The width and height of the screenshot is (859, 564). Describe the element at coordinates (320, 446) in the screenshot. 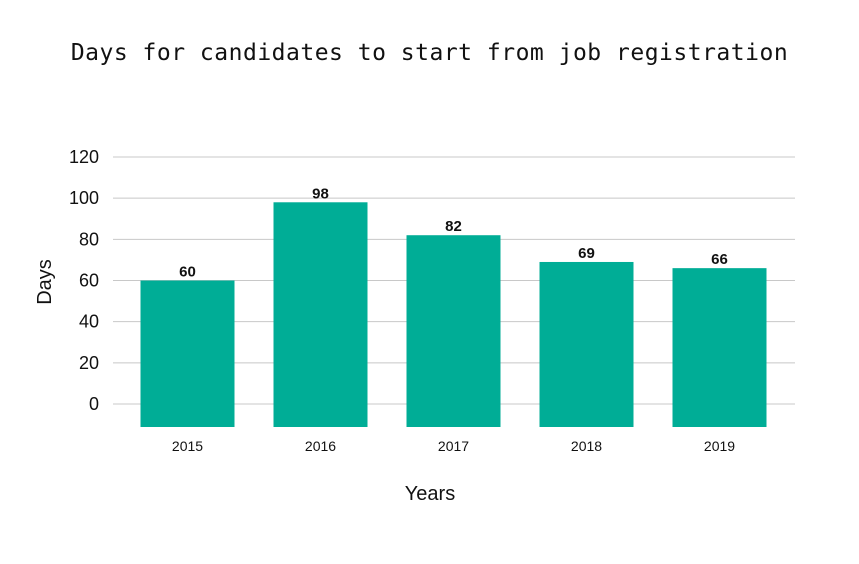

I see `x-tick-label: 2016` at that location.